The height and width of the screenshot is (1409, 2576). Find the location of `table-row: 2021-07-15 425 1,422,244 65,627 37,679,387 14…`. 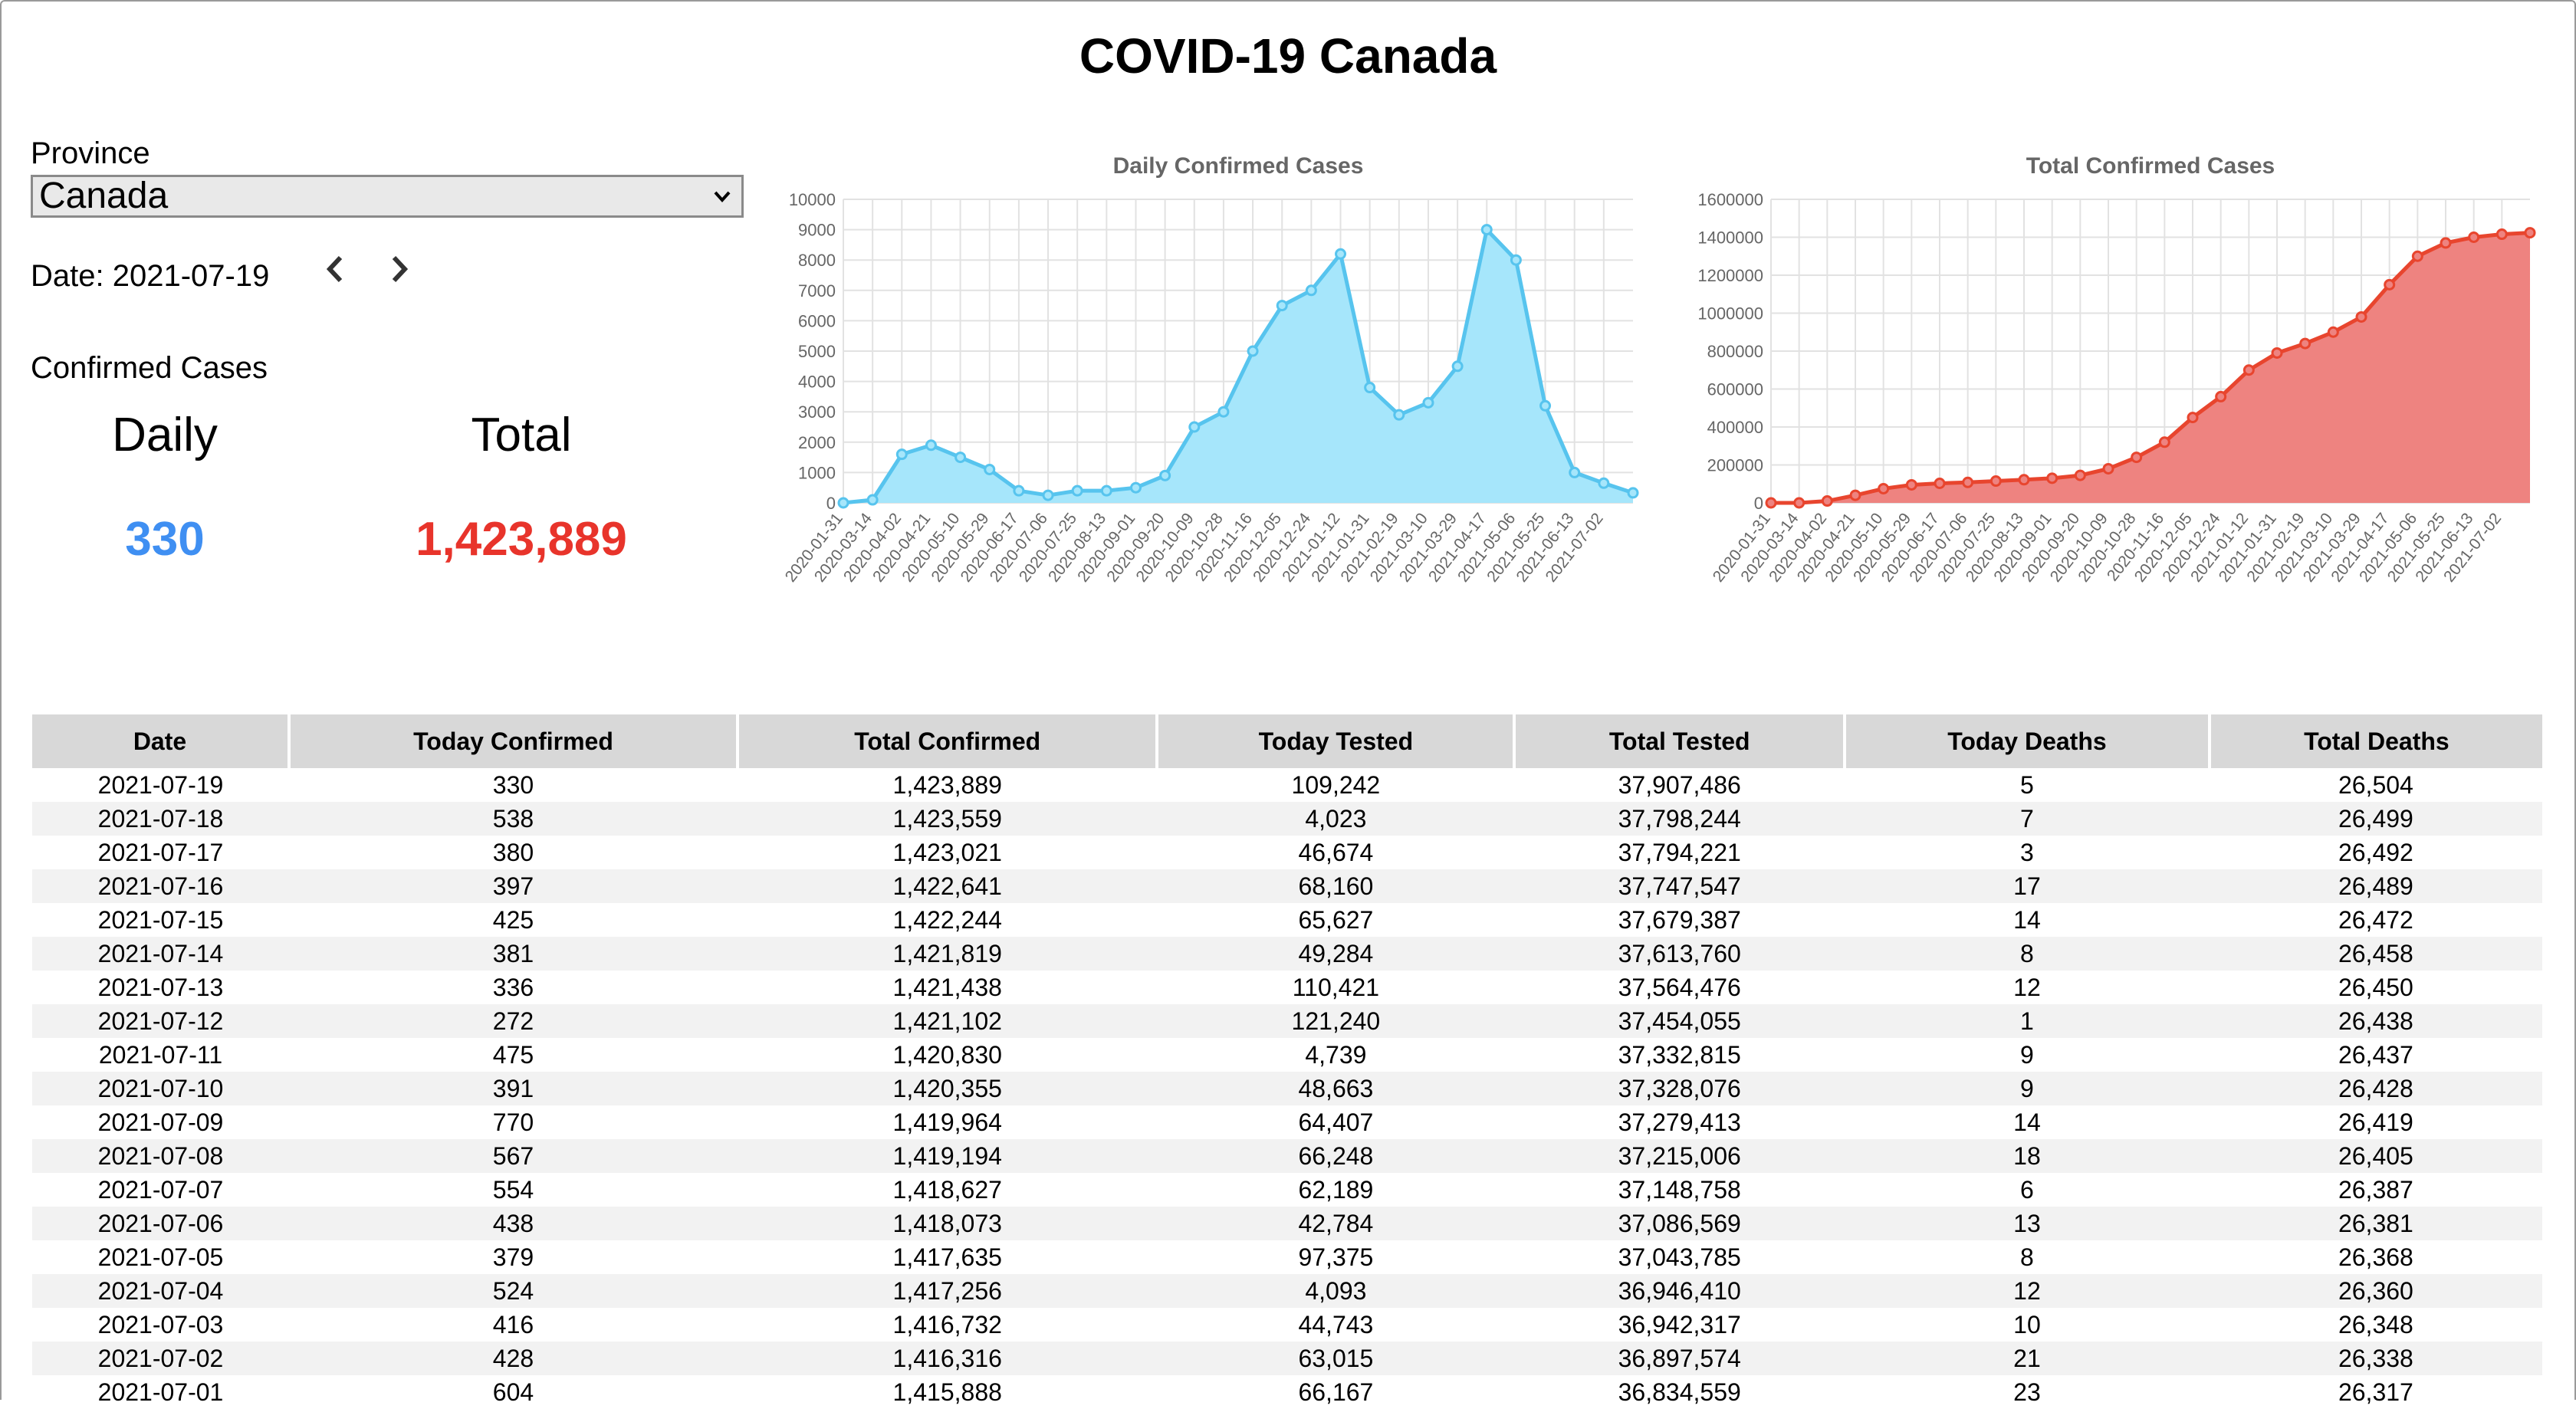

table-row: 2021-07-15 425 1,422,244 65,627 37,679,387 14… is located at coordinates (1287, 920).